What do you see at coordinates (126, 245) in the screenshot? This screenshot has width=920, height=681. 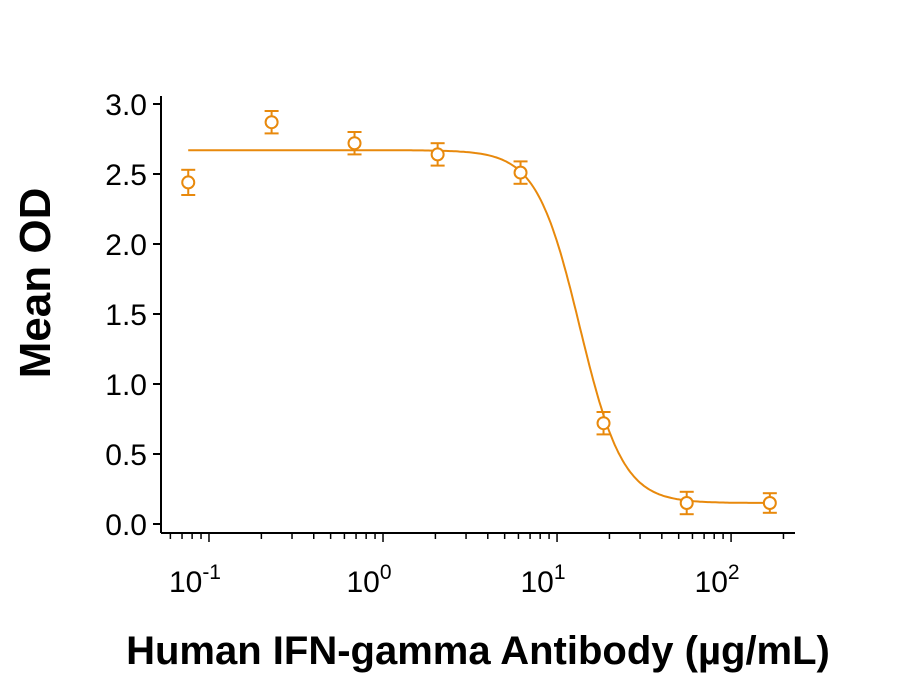 I see `y-tick-label: 2.0` at bounding box center [126, 245].